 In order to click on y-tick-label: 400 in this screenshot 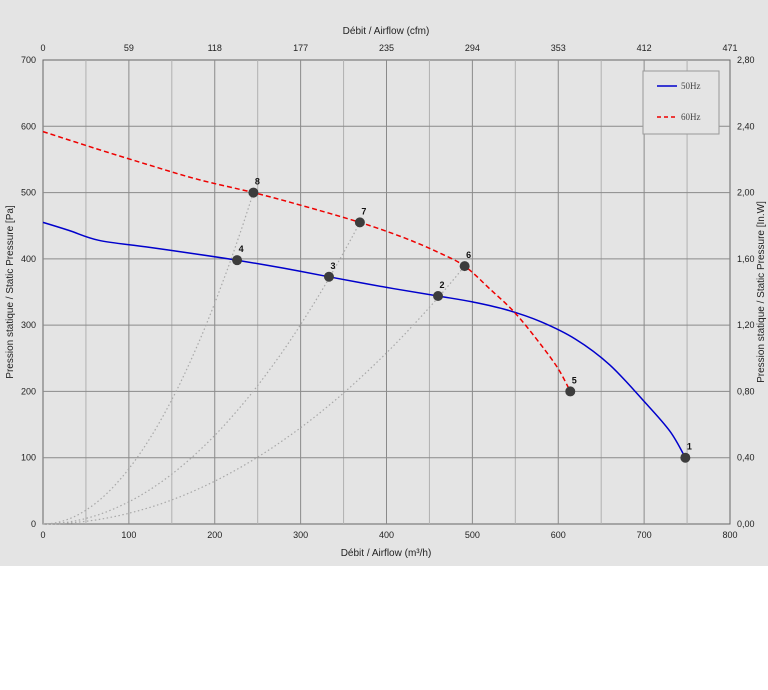, I will do `click(28, 259)`.